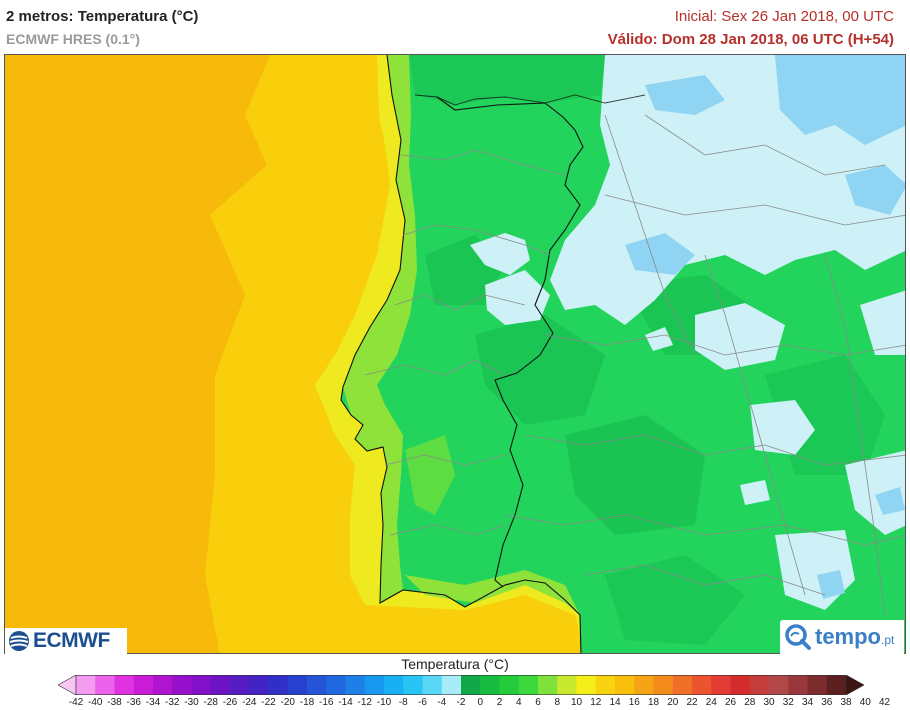  Describe the element at coordinates (95, 702) in the screenshot. I see `legend-tick-label: -40` at that location.